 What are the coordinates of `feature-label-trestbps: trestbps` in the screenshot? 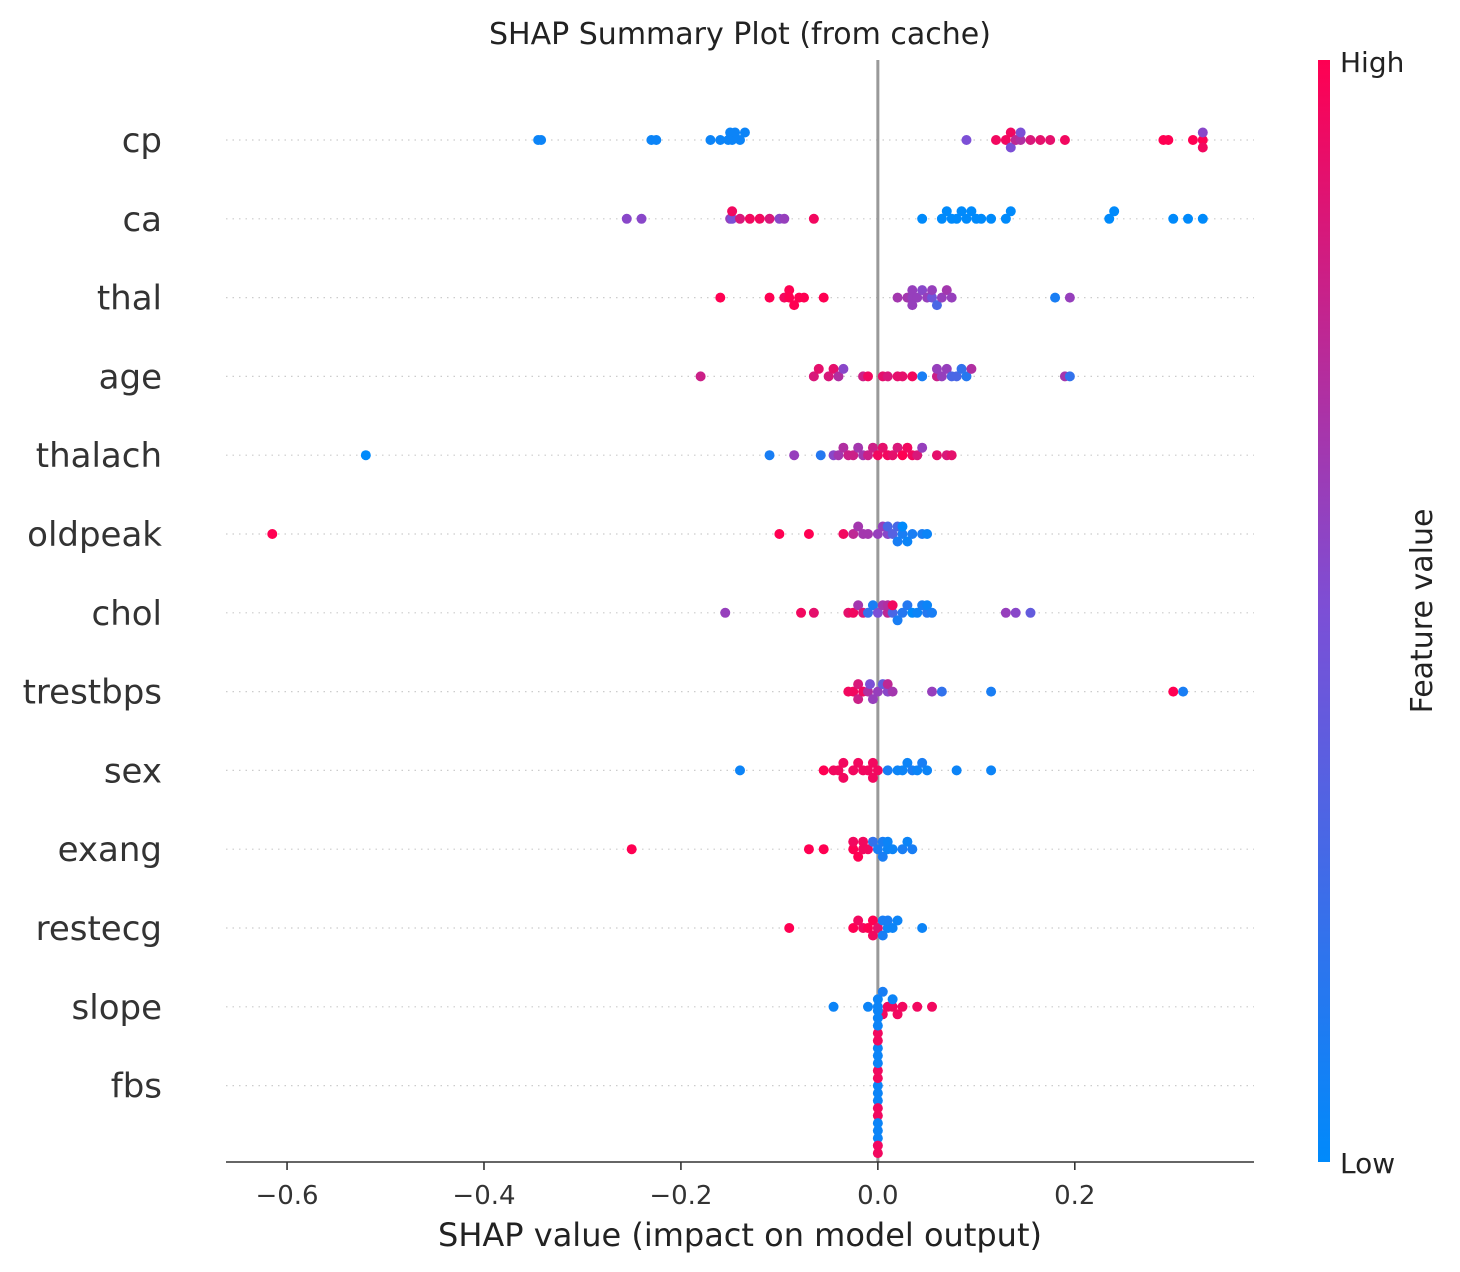 It's located at (92, 693).